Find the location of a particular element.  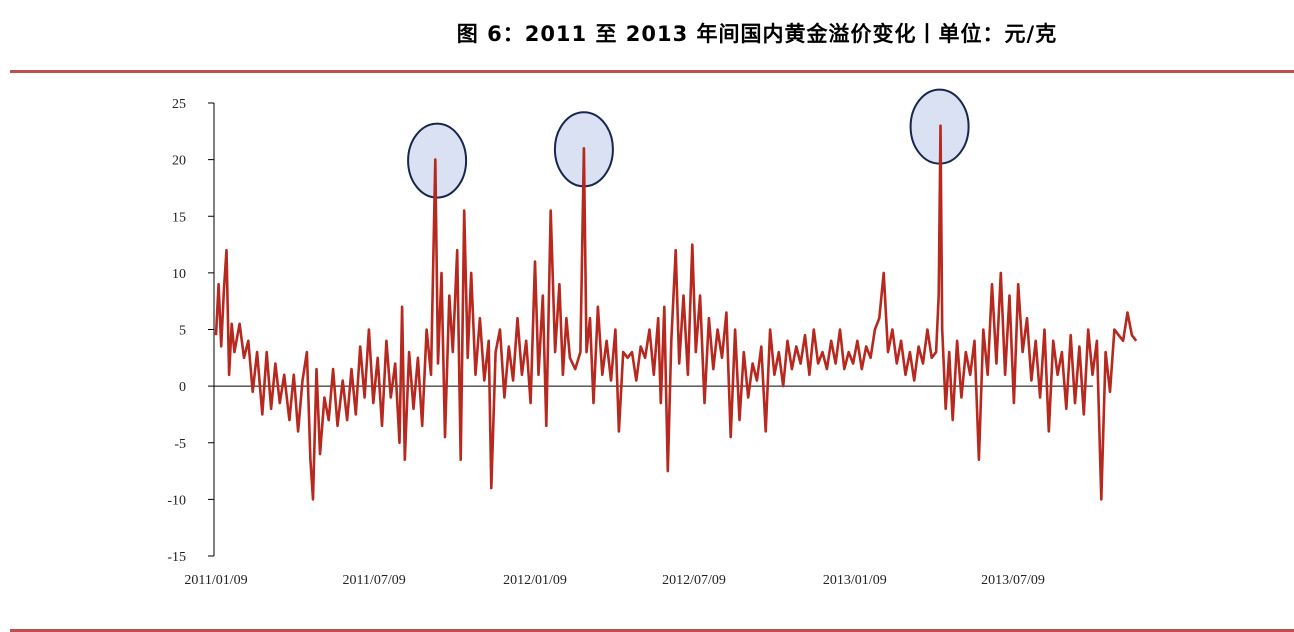

x-tick-label: 2013/01/09 is located at coordinates (855, 580).